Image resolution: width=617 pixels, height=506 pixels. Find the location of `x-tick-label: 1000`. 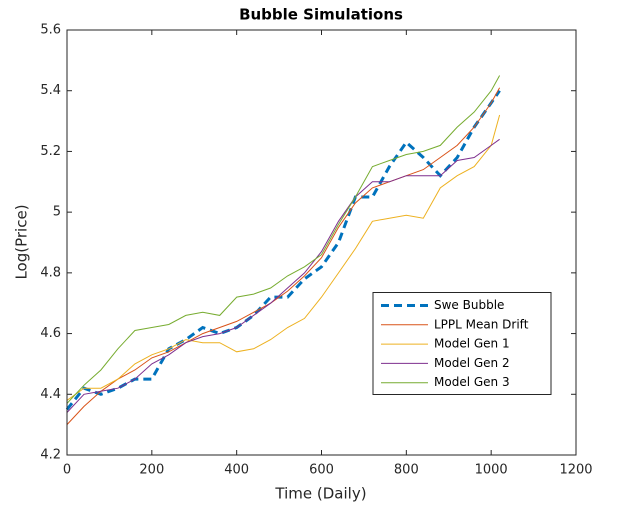

x-tick-label: 1000 is located at coordinates (491, 470).